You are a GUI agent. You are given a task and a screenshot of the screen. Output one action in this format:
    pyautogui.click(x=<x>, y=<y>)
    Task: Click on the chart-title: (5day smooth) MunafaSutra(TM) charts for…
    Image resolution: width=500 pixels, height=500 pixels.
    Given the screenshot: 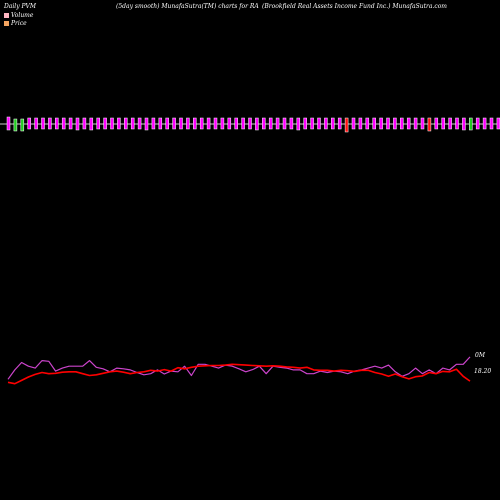 What is the action you would take?
    pyautogui.click(x=187, y=6)
    